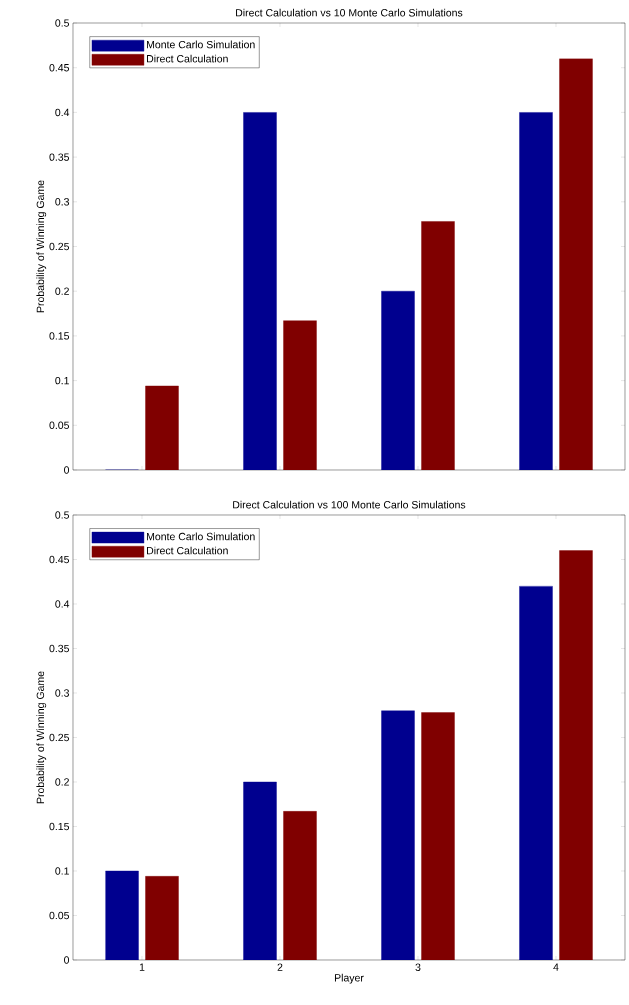  Describe the element at coordinates (418, 967) in the screenshot. I see `x-tick-label: 3` at that location.